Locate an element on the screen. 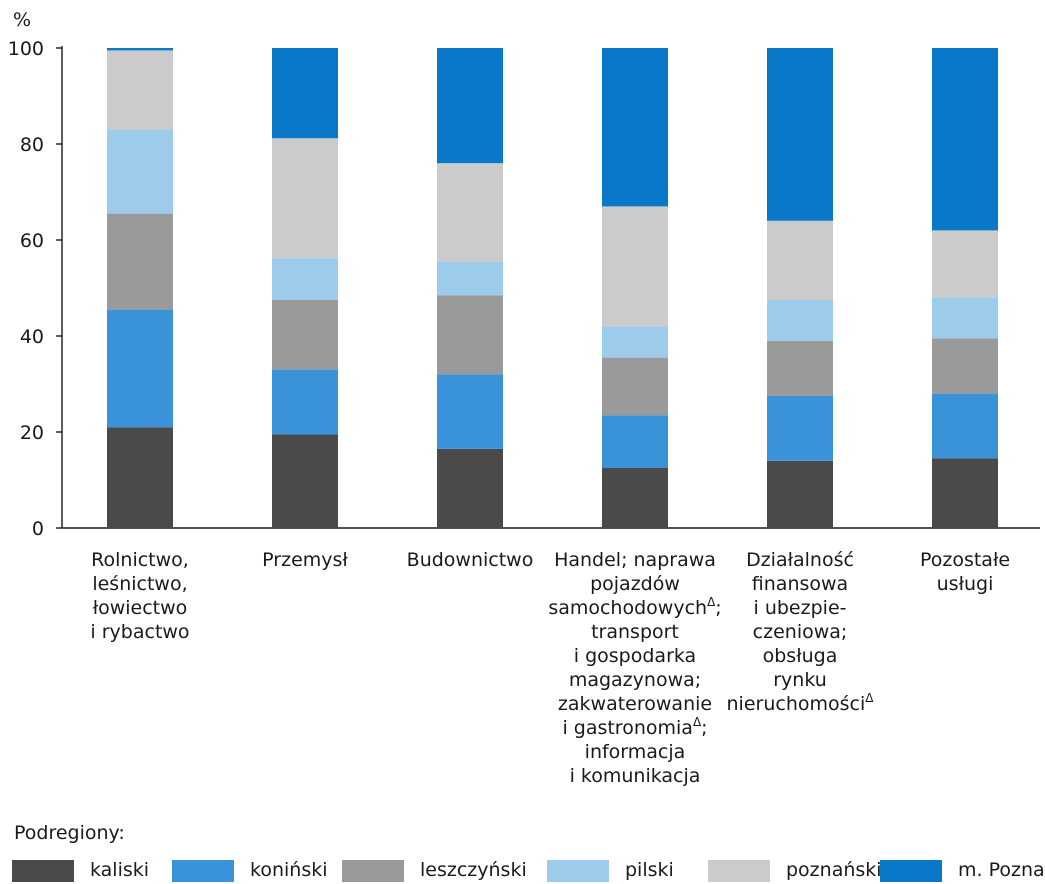 Image resolution: width=1045 pixels, height=884 pixels. legend-label: poznański is located at coordinates (834, 870).